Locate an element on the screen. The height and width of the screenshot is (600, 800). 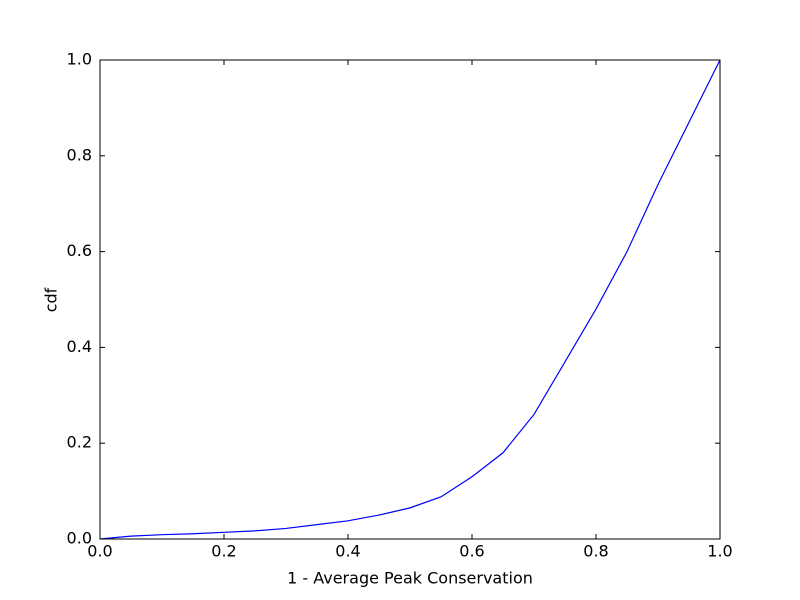
x-tick-label: 0.0 is located at coordinates (99, 551).